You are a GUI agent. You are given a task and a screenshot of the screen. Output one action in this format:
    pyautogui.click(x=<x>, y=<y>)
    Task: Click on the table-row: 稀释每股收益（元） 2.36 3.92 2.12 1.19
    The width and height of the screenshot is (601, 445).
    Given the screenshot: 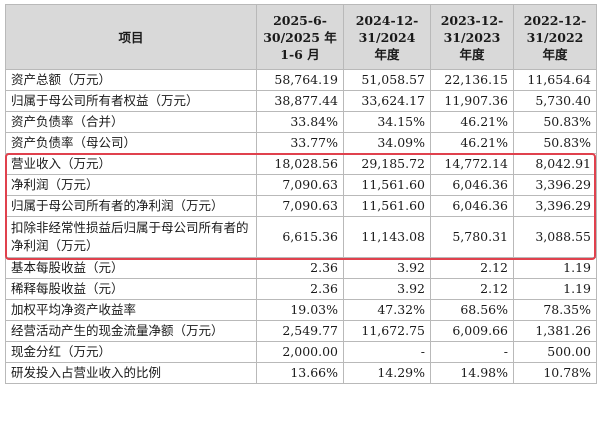 What is the action you would take?
    pyautogui.click(x=301, y=289)
    